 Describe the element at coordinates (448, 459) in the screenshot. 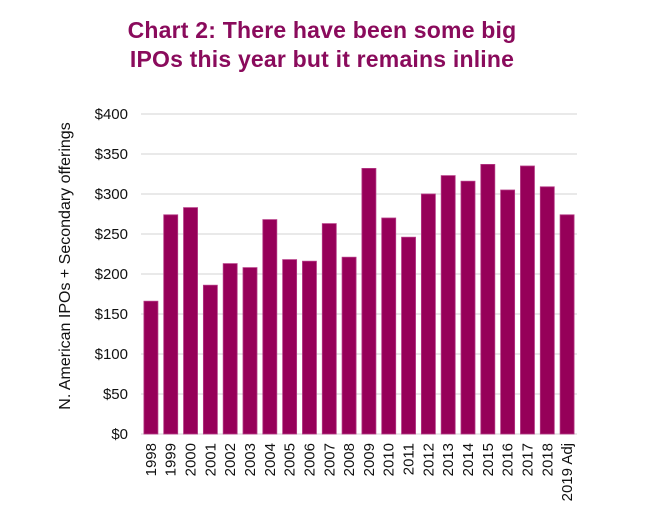

I see `x-tick-label: 2013` at that location.